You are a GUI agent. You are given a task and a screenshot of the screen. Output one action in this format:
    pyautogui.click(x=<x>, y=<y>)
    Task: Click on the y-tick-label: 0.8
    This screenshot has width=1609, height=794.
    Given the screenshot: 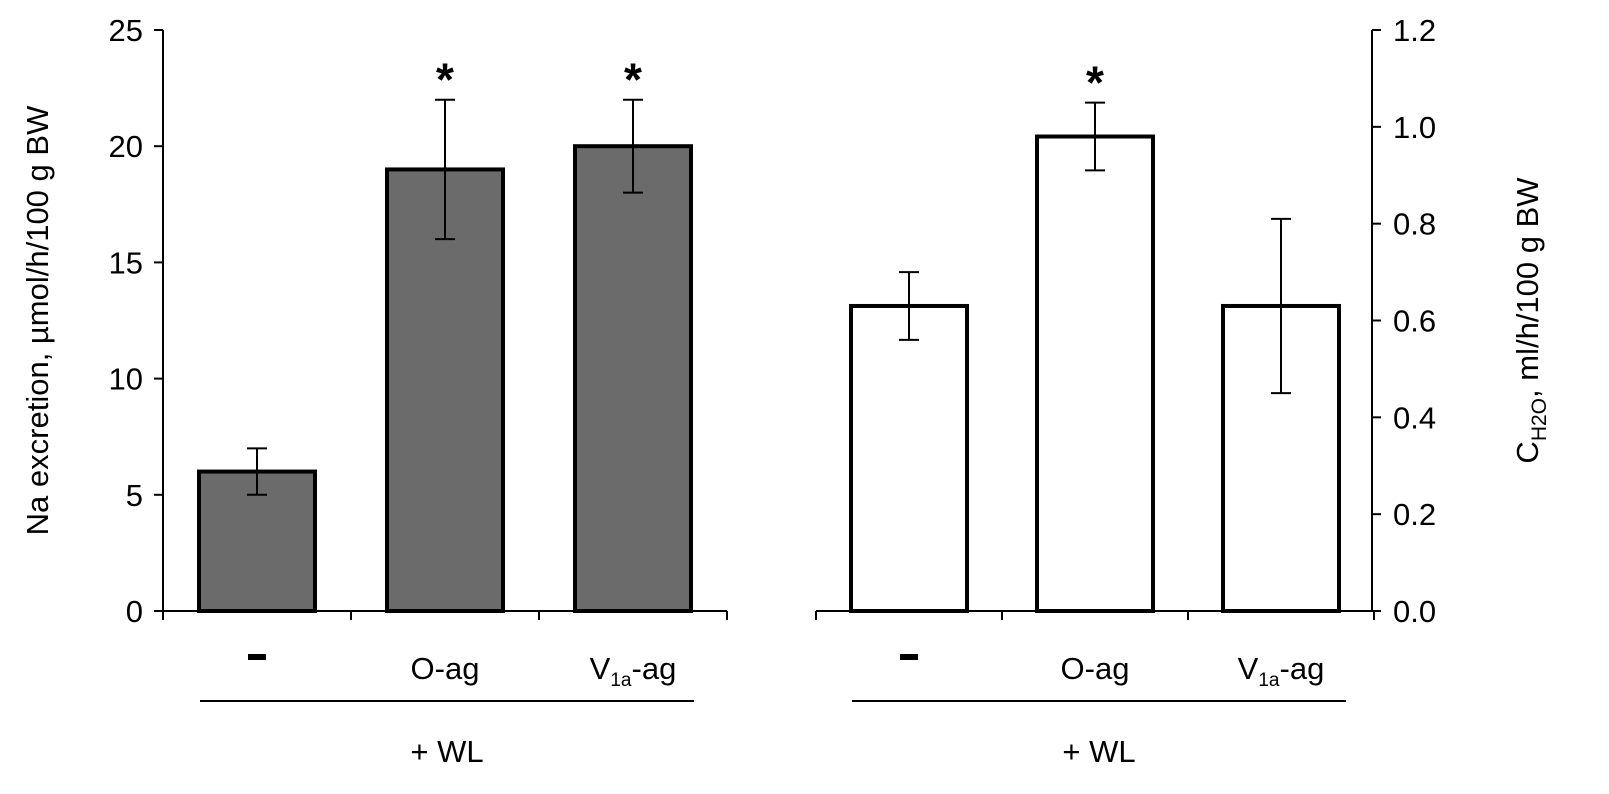 What is the action you would take?
    pyautogui.click(x=1414, y=224)
    